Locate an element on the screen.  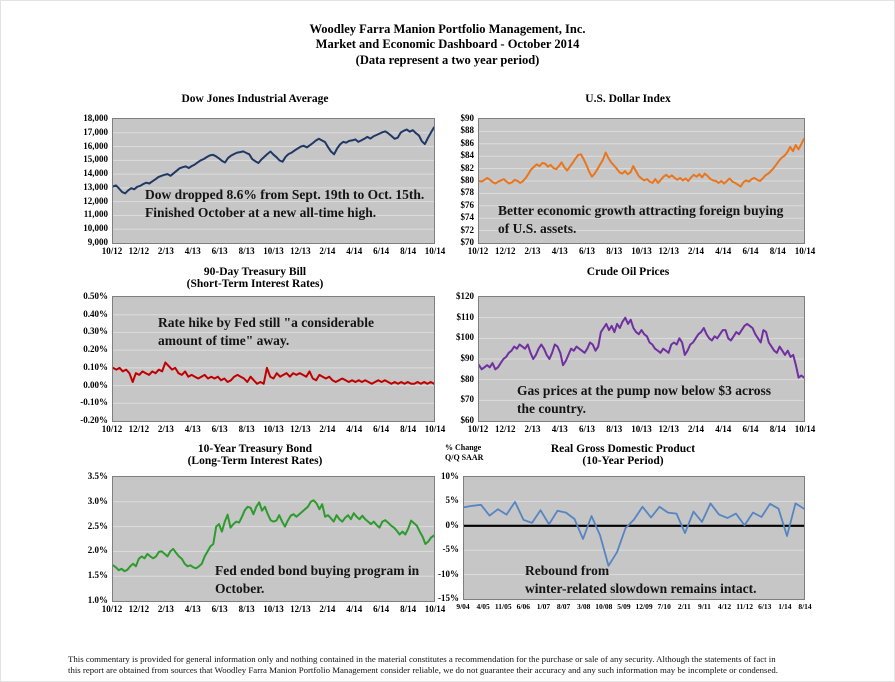
tbill-data-line is located at coordinates (273, 373).